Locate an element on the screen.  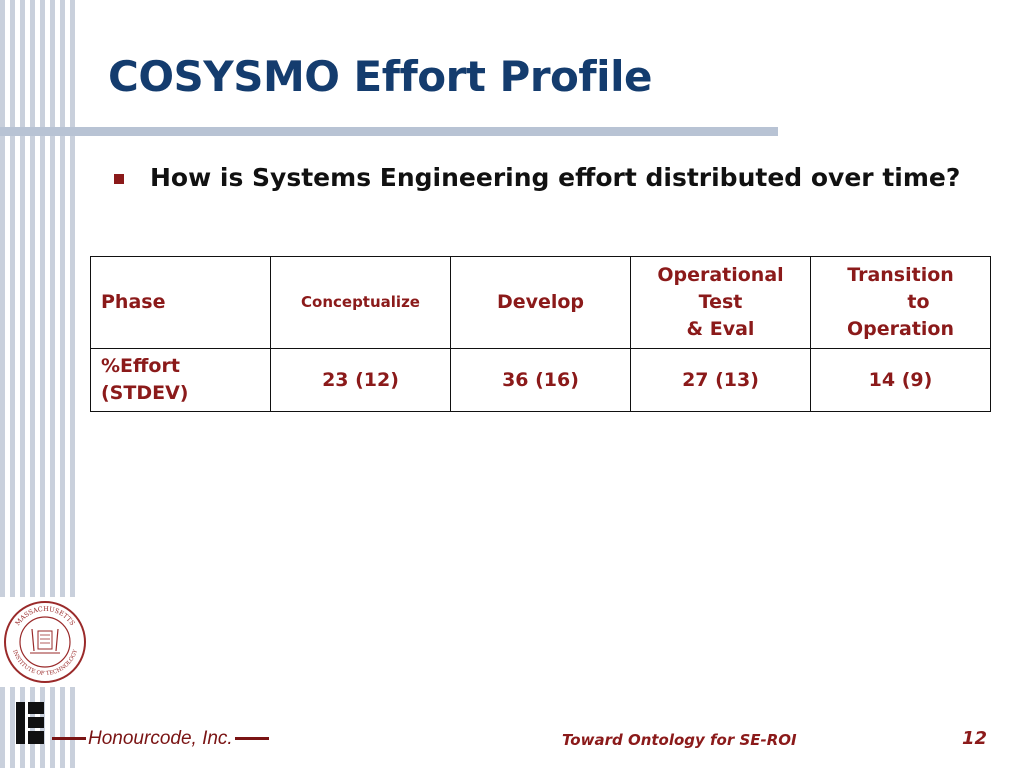
header-develop: Develop is located at coordinates (540, 302).